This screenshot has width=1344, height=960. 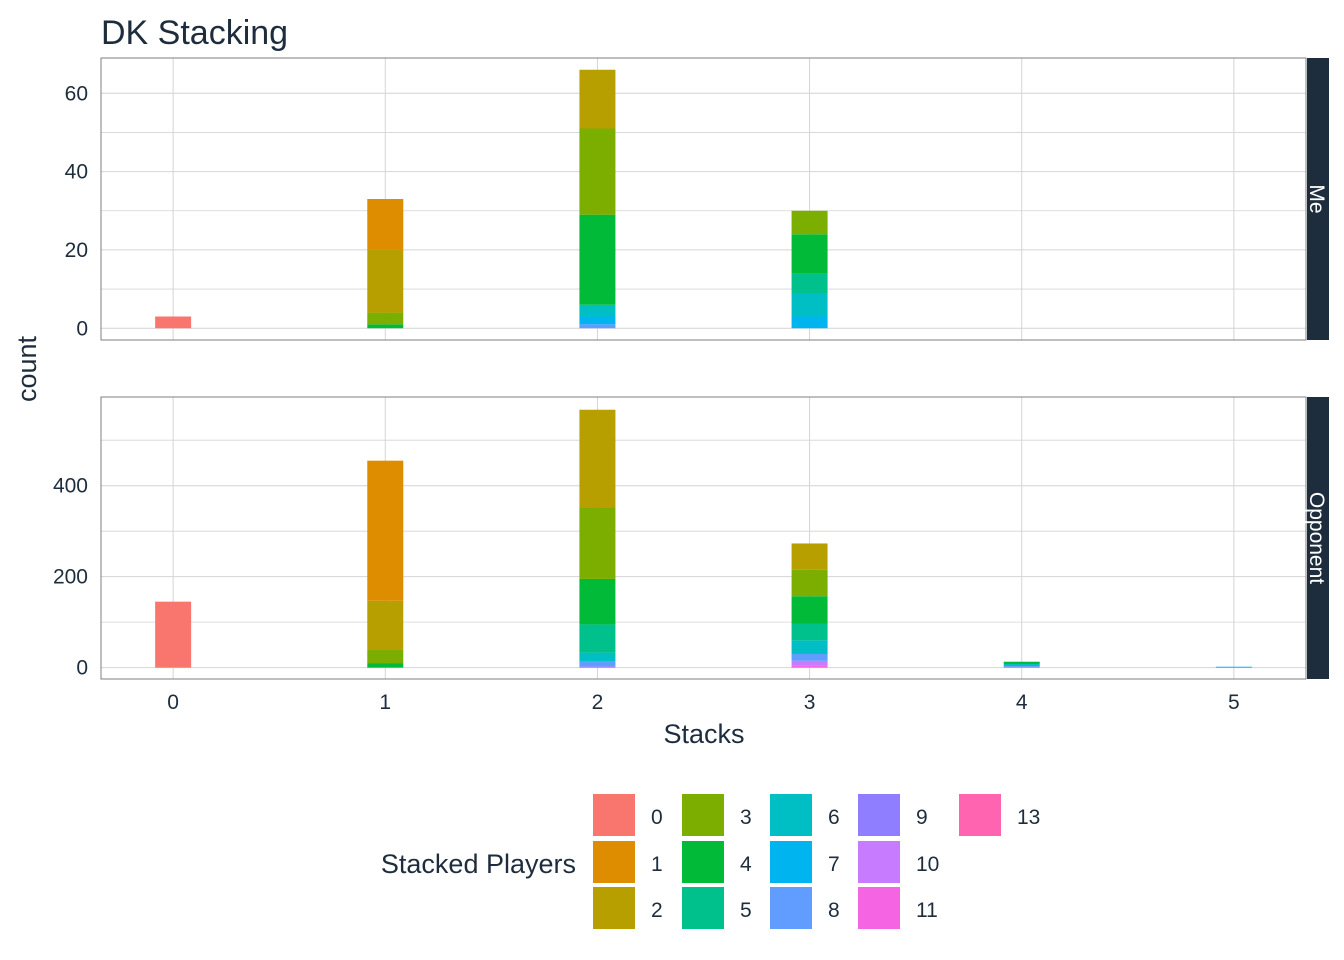 I want to click on panel-me-y-tick-label: 20, so click(x=76, y=250).